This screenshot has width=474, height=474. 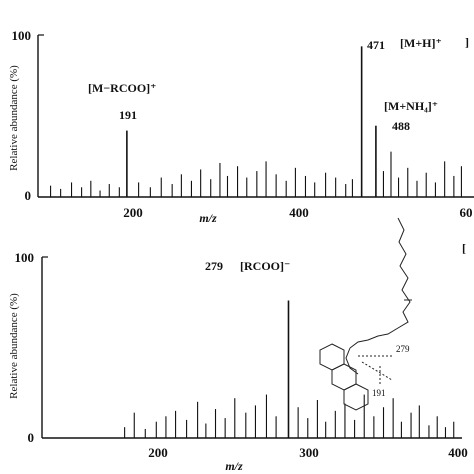 What do you see at coordinates (234, 466) in the screenshot?
I see `bottom-x-axis-label: m/z` at bounding box center [234, 466].